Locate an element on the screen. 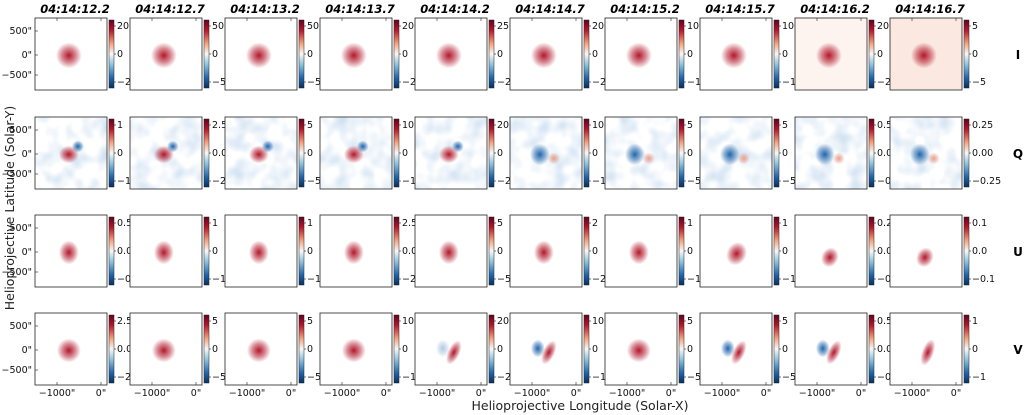  colorbar-tick-label: 200 is located at coordinates (411, 26).